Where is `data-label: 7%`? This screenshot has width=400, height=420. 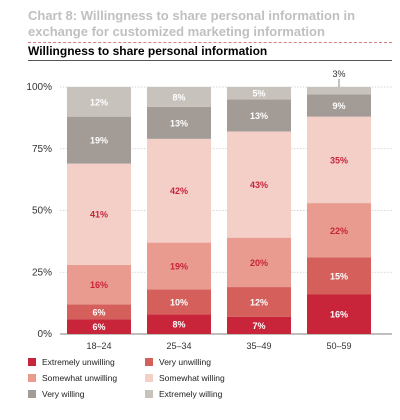 data-label: 7% is located at coordinates (258, 326).